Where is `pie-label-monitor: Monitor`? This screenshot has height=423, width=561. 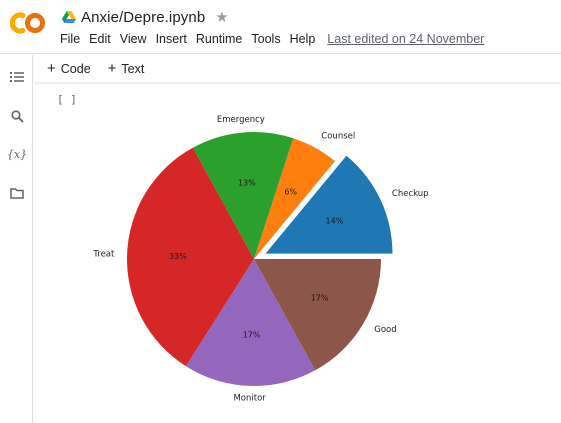 pie-label-monitor: Monitor is located at coordinates (249, 399).